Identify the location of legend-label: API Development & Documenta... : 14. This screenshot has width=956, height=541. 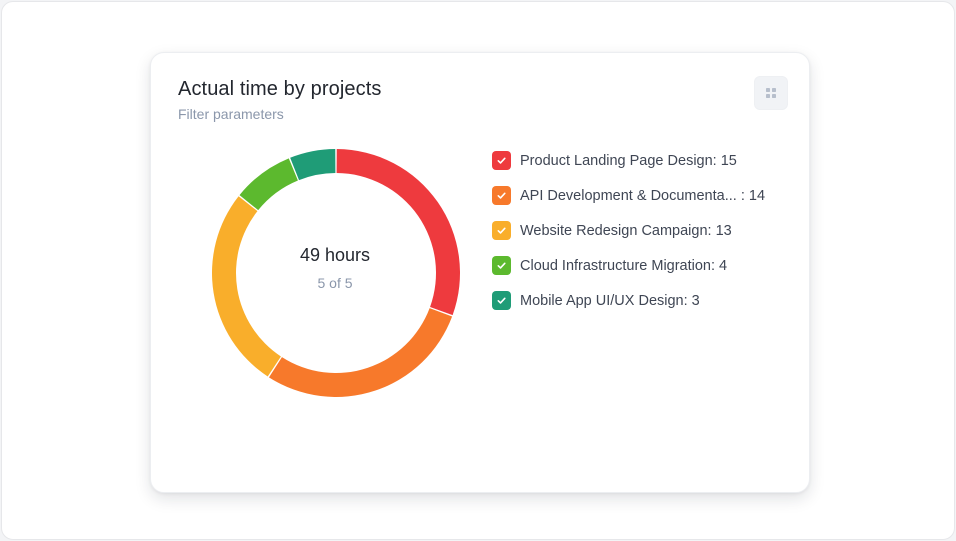
(643, 195).